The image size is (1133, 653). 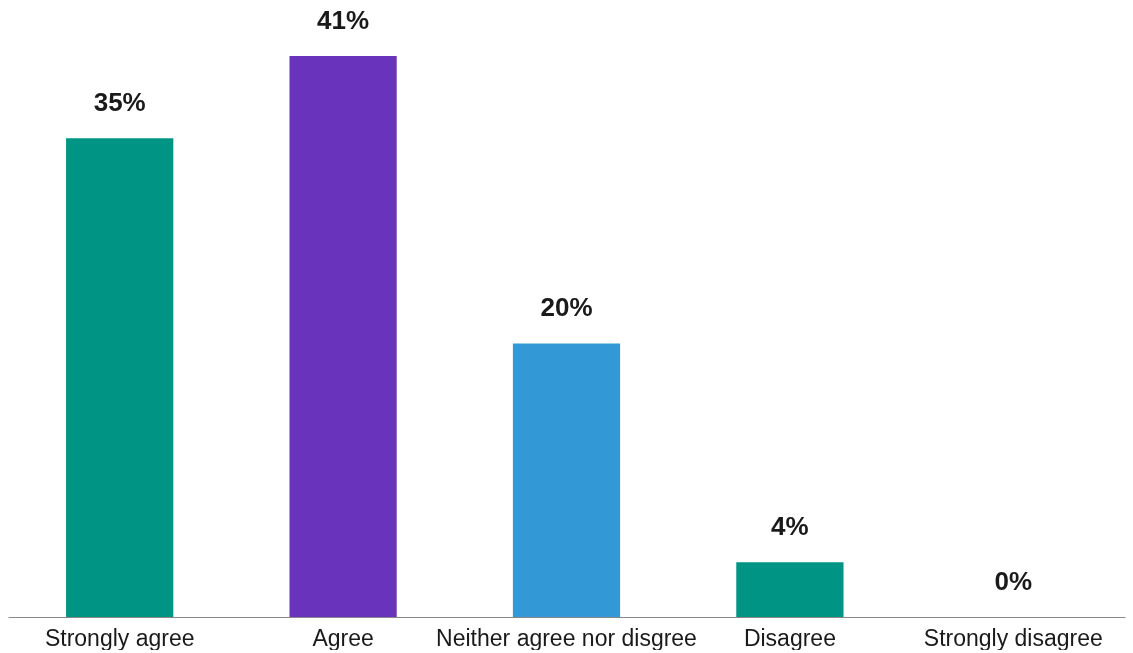 I want to click on x-tick-label: Agree, so click(x=343, y=637).